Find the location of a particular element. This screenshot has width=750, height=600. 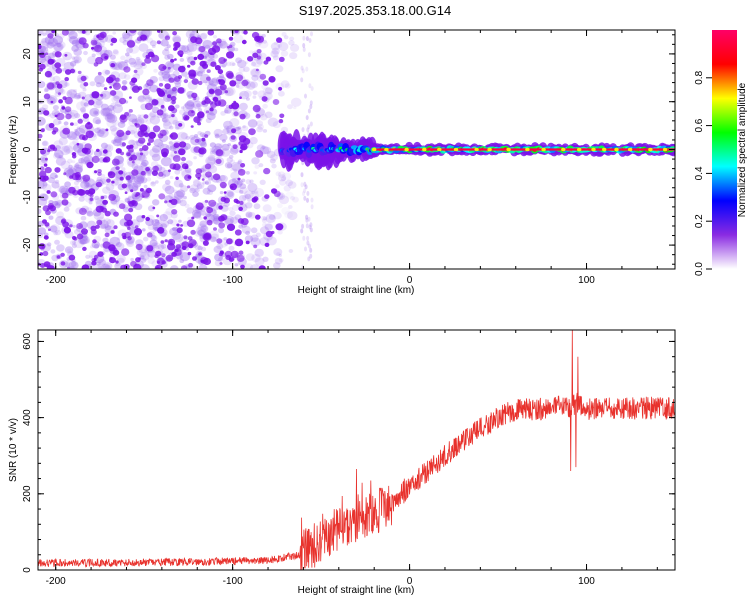

spectrogram-ylabel: Frequency (Hz) is located at coordinates (13, 150).